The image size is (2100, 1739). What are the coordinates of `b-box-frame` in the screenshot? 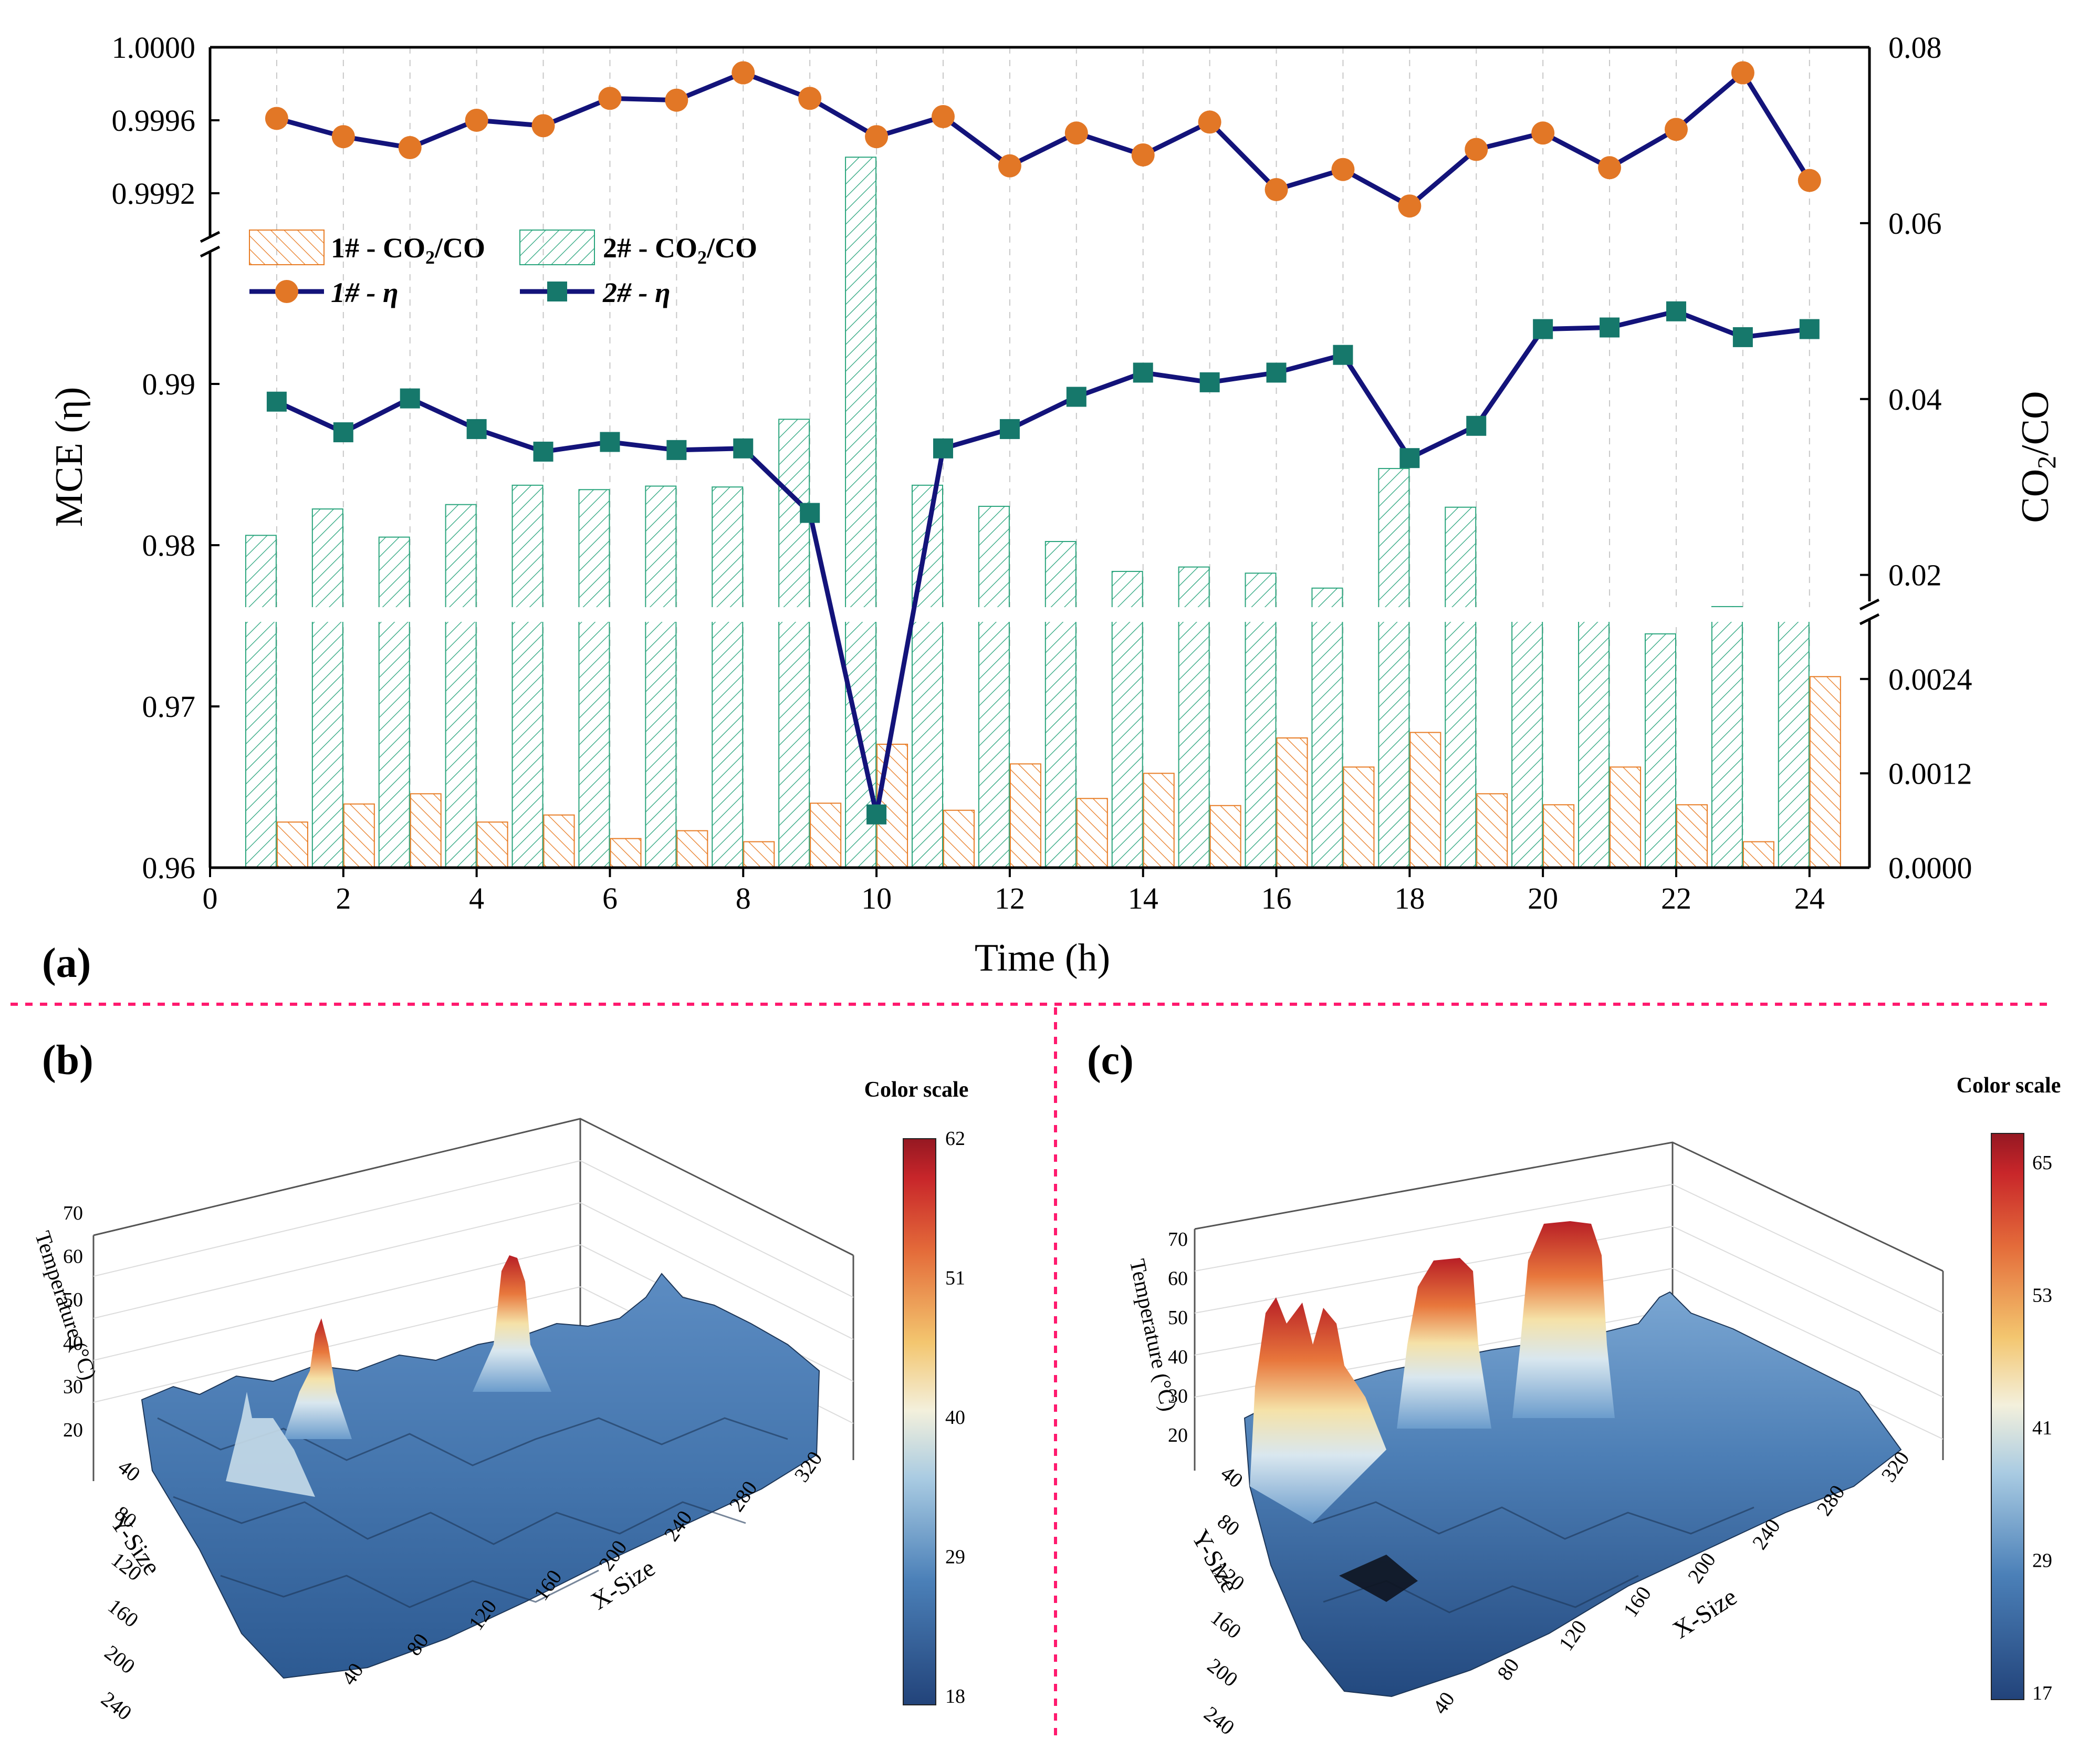 It's located at (473, 1299).